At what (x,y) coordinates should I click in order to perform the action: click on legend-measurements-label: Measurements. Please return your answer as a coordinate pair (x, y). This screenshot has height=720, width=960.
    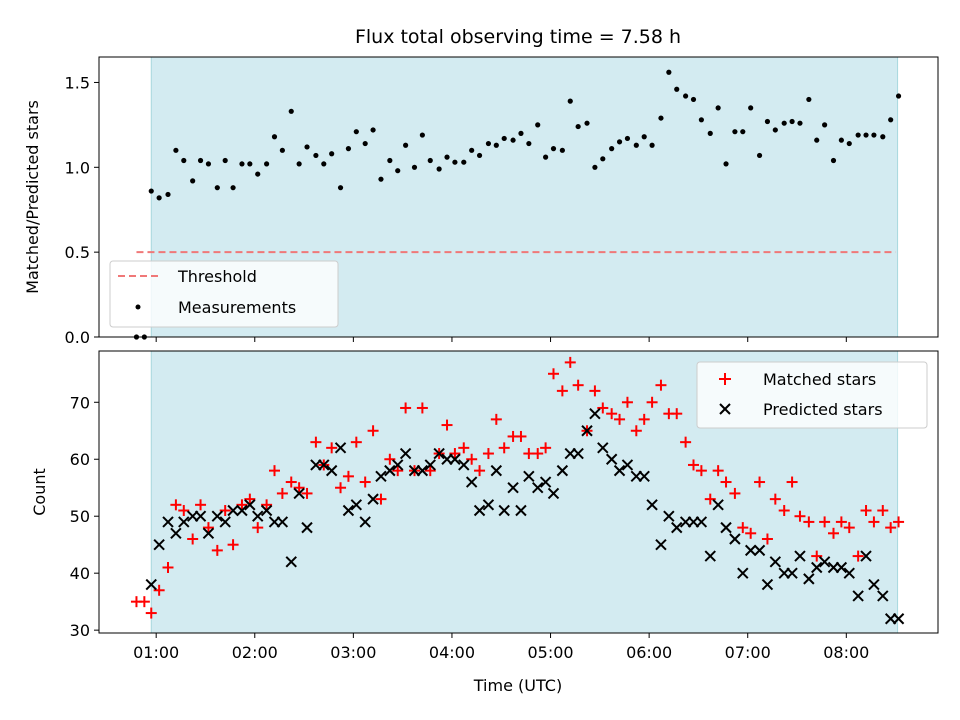
    Looking at the image, I should click on (237, 307).